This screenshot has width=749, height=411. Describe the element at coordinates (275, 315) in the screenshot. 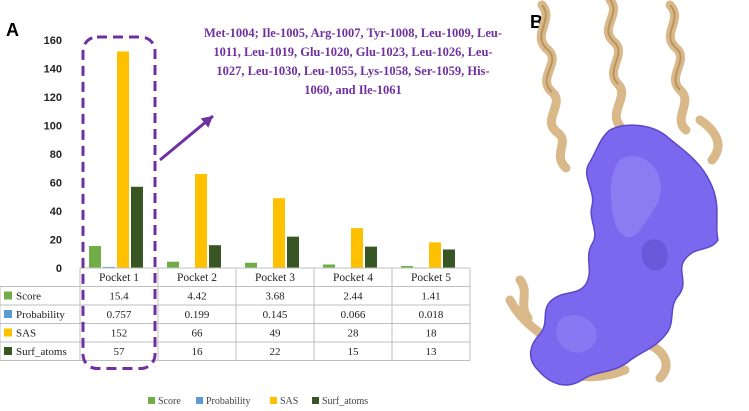

I see `table-cell-value: 0.145` at that location.